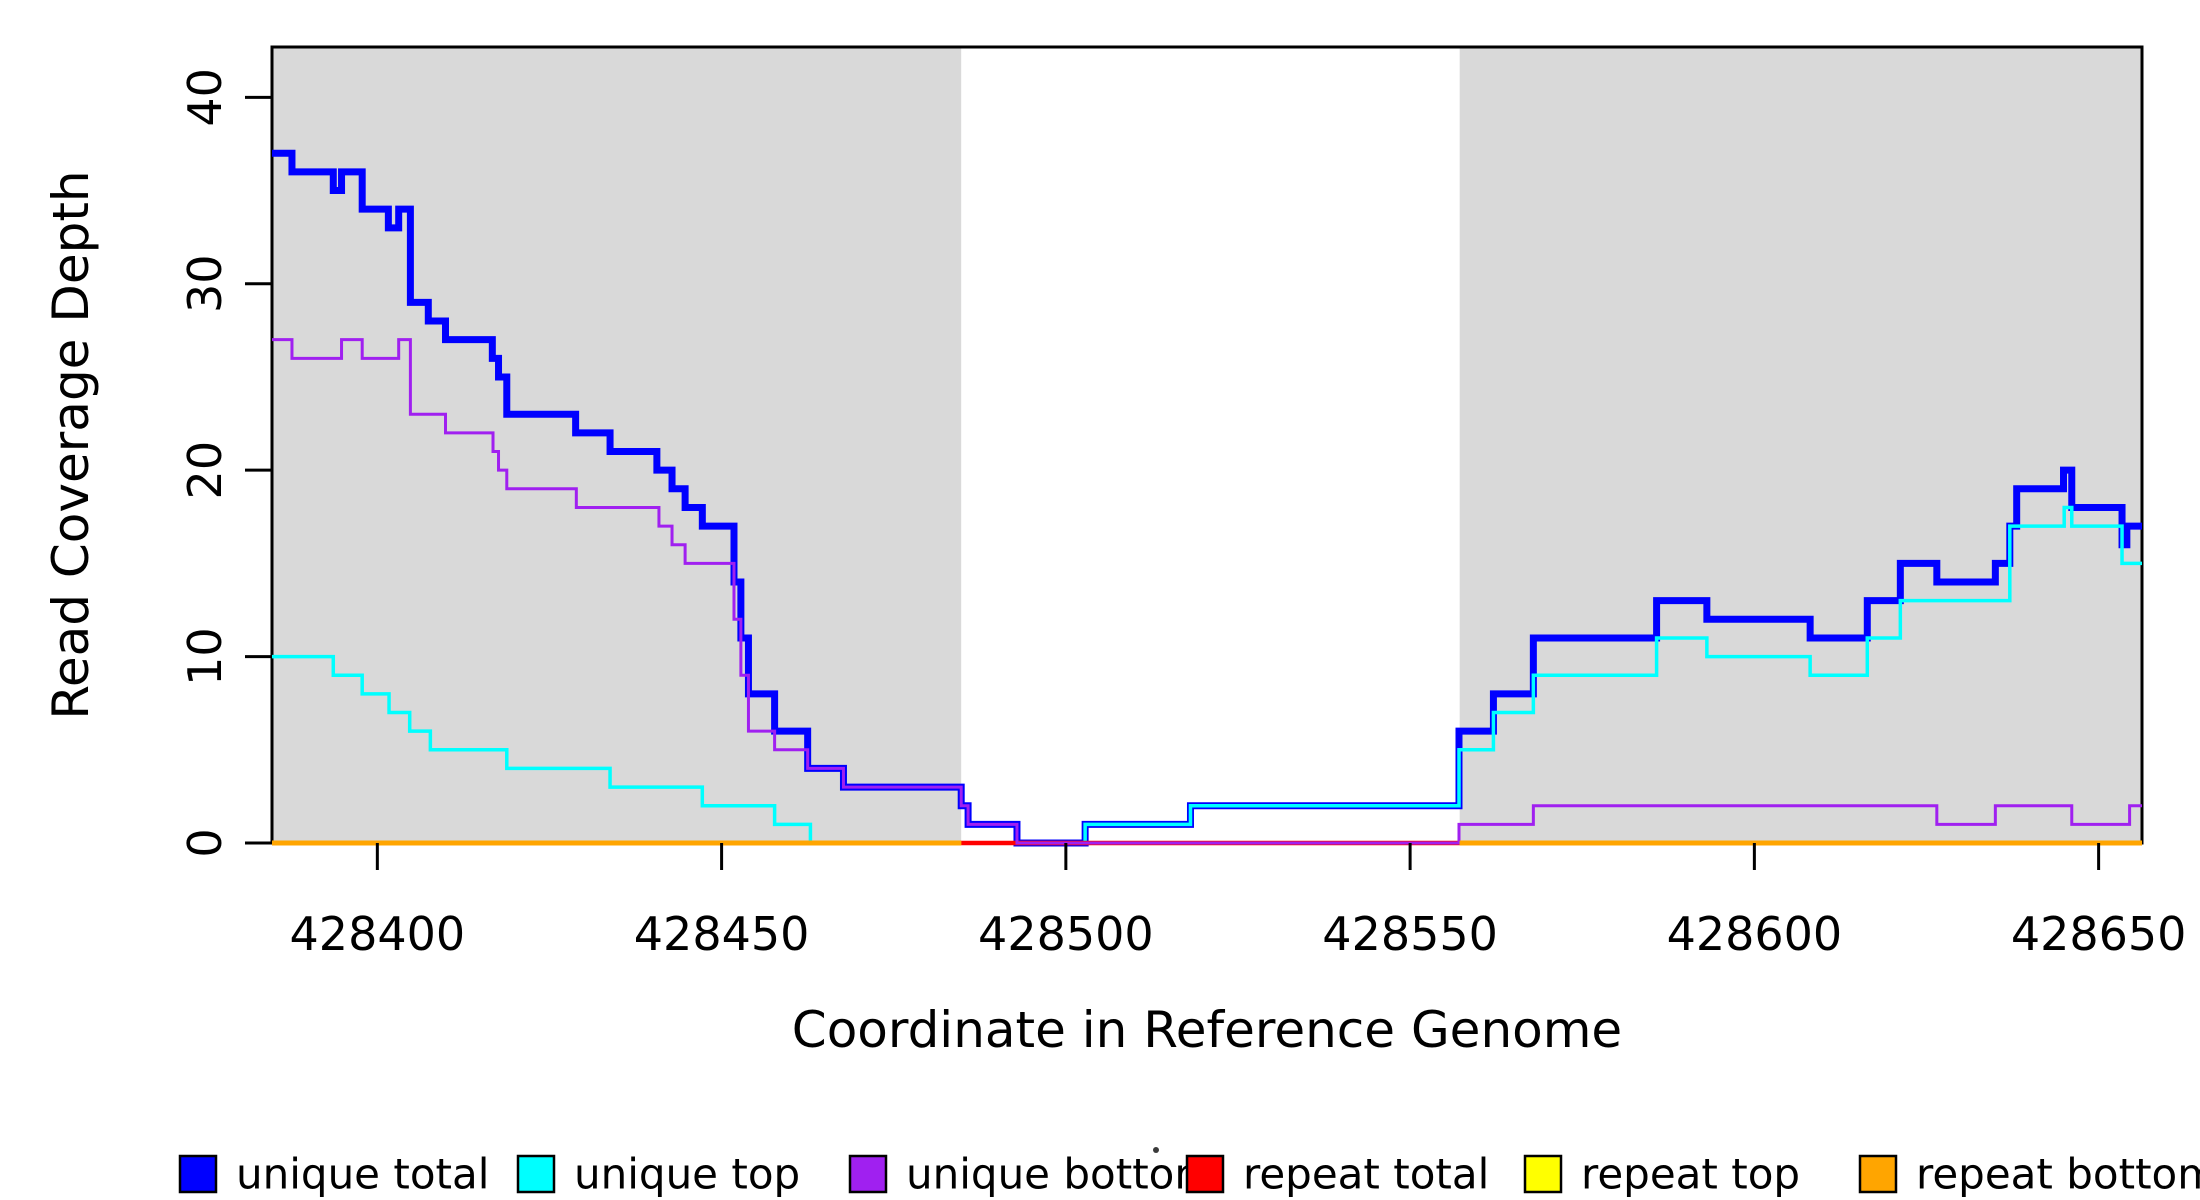  I want to click on x-axis-tick-label: 428500, so click(1066, 934).